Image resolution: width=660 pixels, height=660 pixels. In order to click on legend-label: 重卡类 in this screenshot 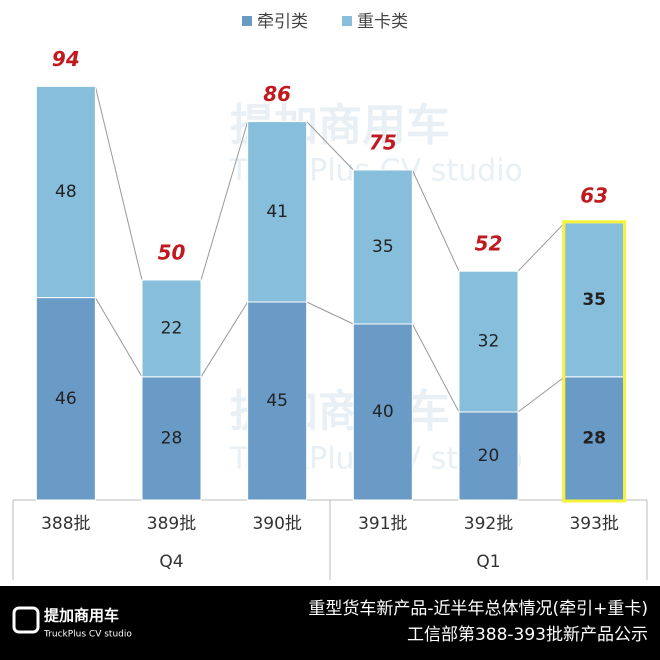, I will do `click(382, 22)`.